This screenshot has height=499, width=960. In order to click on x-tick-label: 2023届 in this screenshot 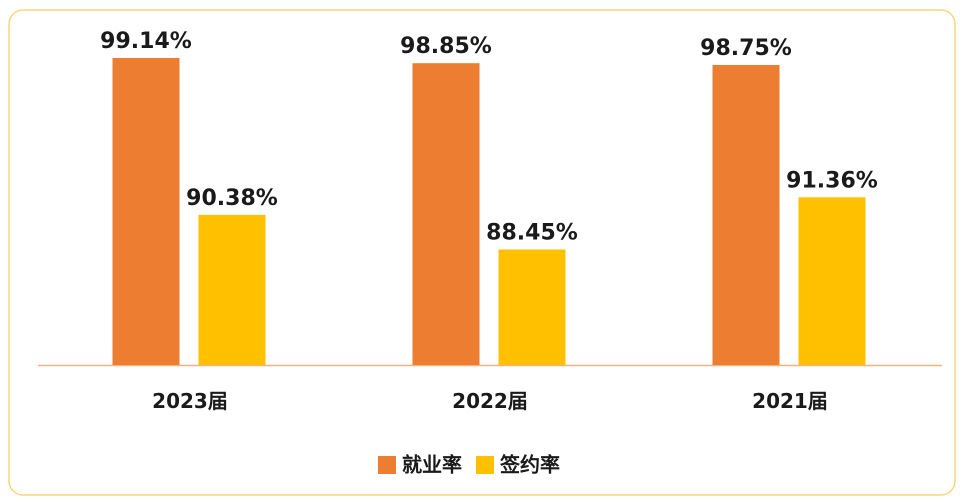, I will do `click(190, 401)`.